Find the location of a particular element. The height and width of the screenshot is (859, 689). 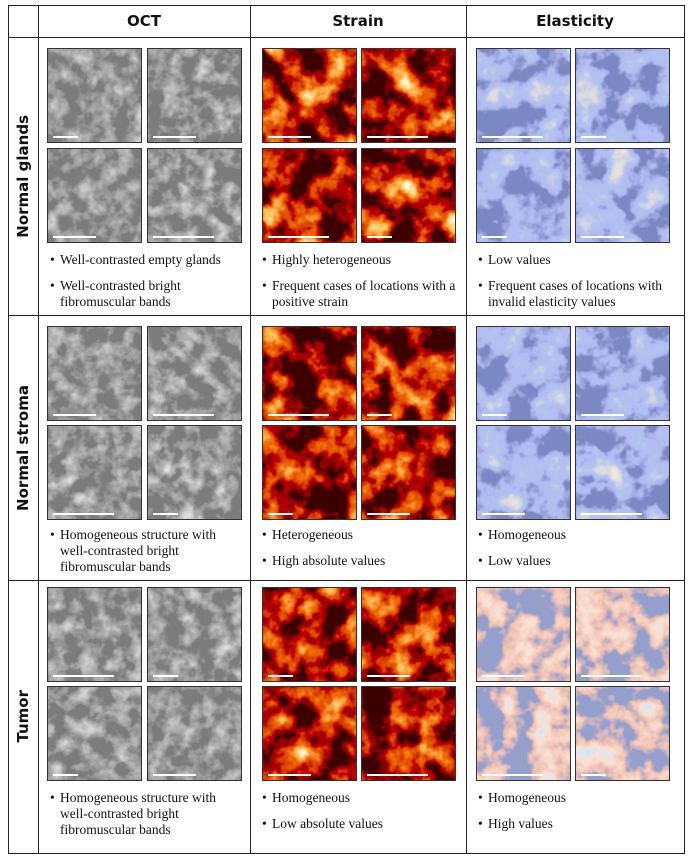

bullet-item: Low absolute values is located at coordinates (359, 824).